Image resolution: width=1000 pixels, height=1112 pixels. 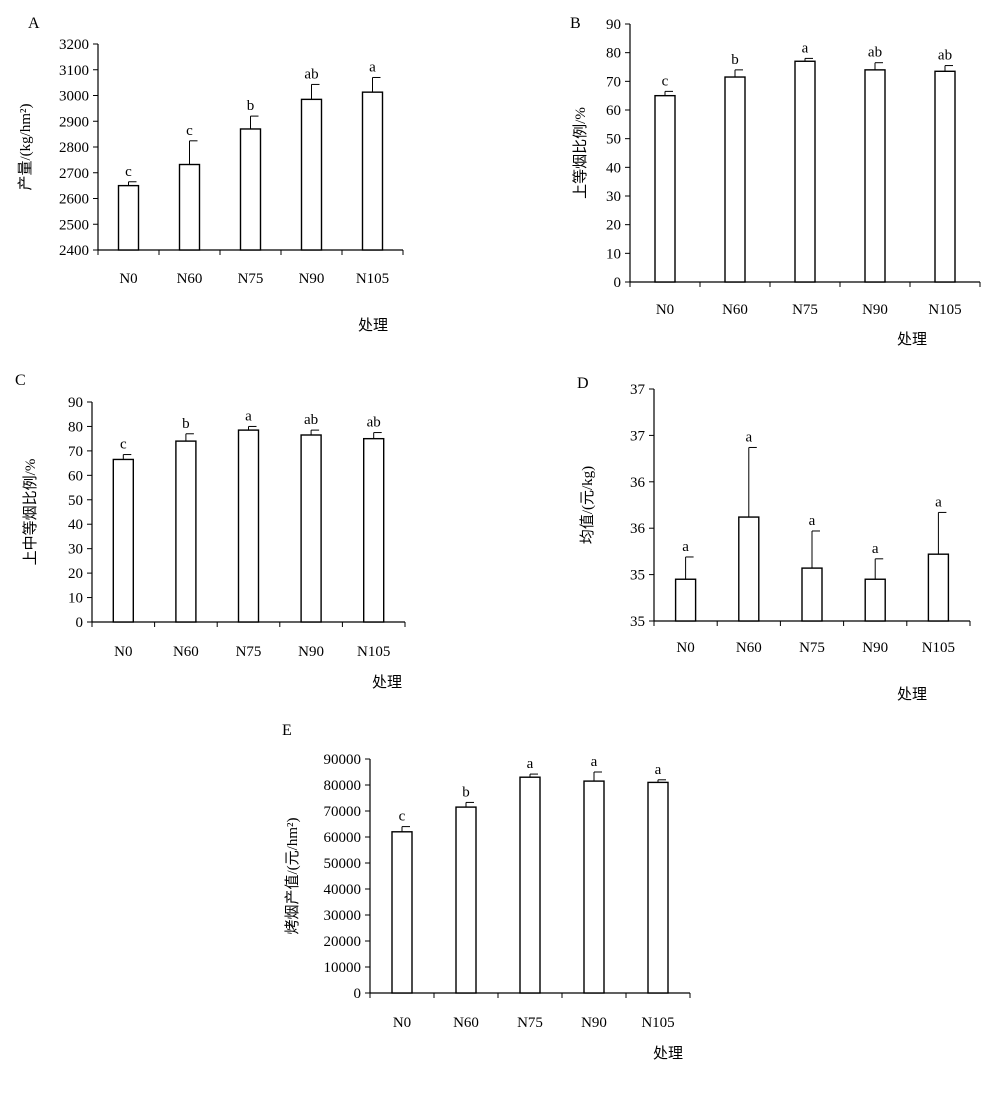 What do you see at coordinates (749, 648) in the screenshot?
I see `panel-d-category-label: N60` at bounding box center [749, 648].